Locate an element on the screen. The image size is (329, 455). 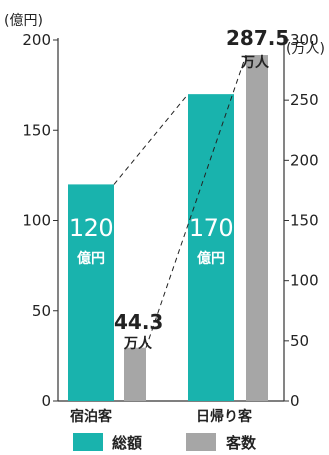
left-tick-label: 200 is located at coordinates (36, 40).